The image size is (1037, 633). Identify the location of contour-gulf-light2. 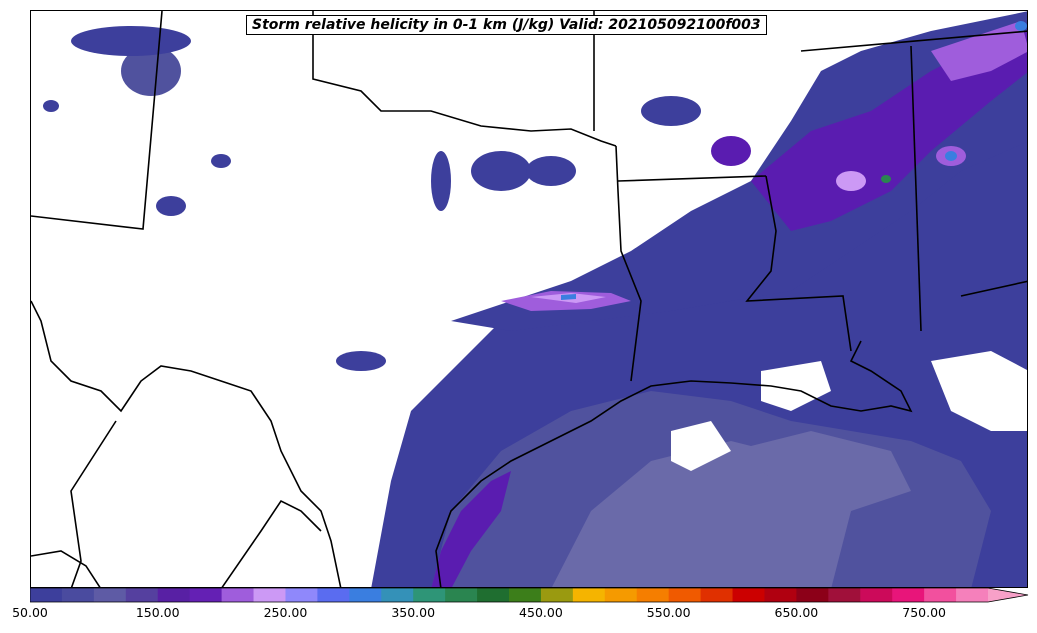
(821, 471).